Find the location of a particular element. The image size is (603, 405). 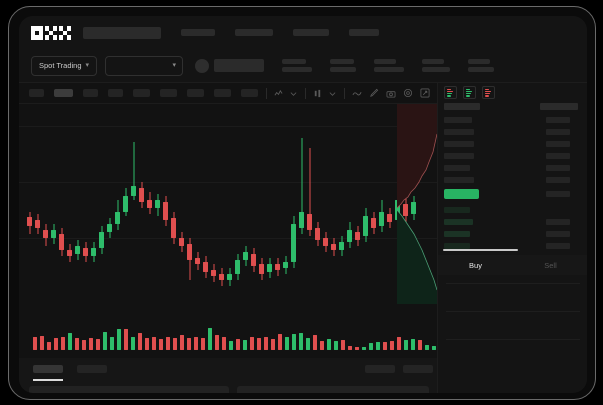

brush-icon is located at coordinates (374, 93).